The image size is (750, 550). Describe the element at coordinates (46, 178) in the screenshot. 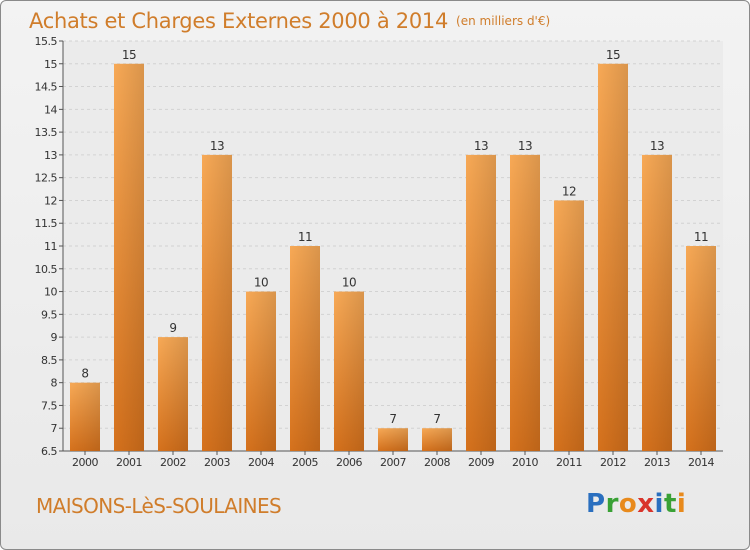

I see `y-tick-label: 12.5` at that location.